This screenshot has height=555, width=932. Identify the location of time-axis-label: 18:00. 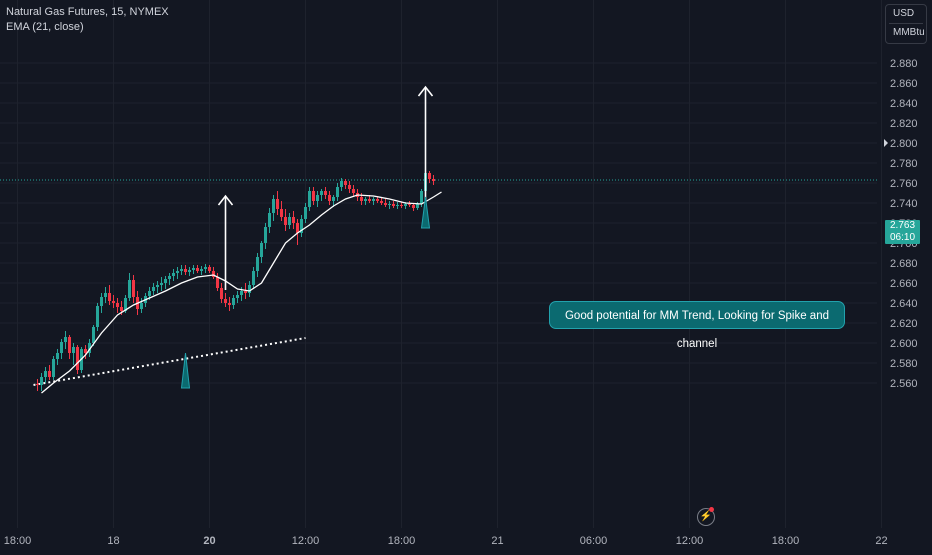
(402, 541).